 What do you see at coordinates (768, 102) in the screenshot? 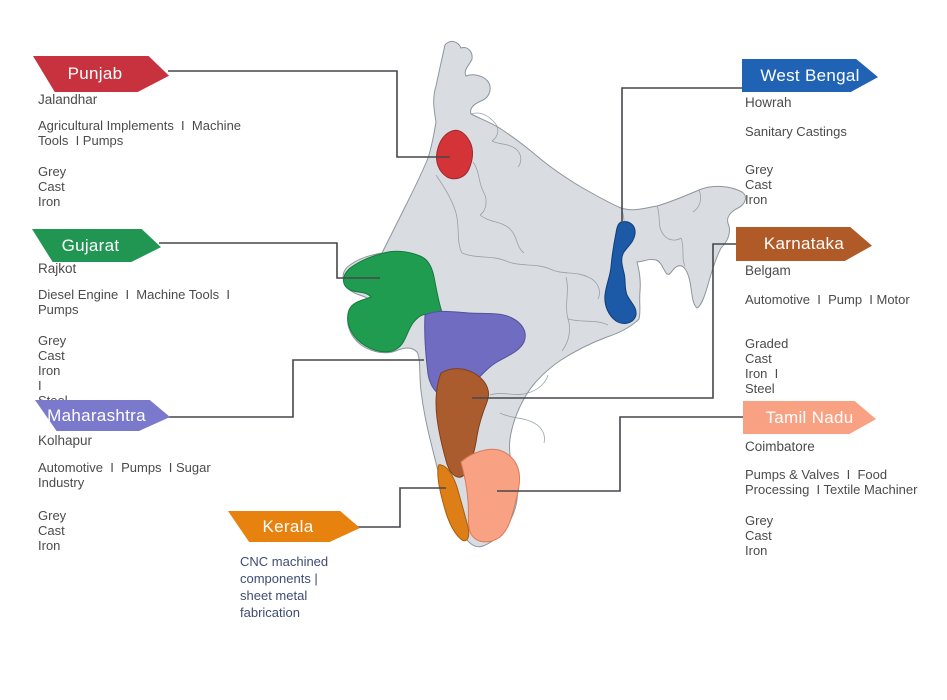
I see `west-bengal-city: Howrah` at bounding box center [768, 102].